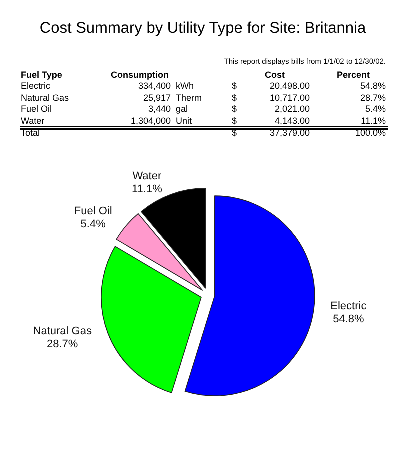  I want to click on data-label: 54.8%, so click(348, 319).